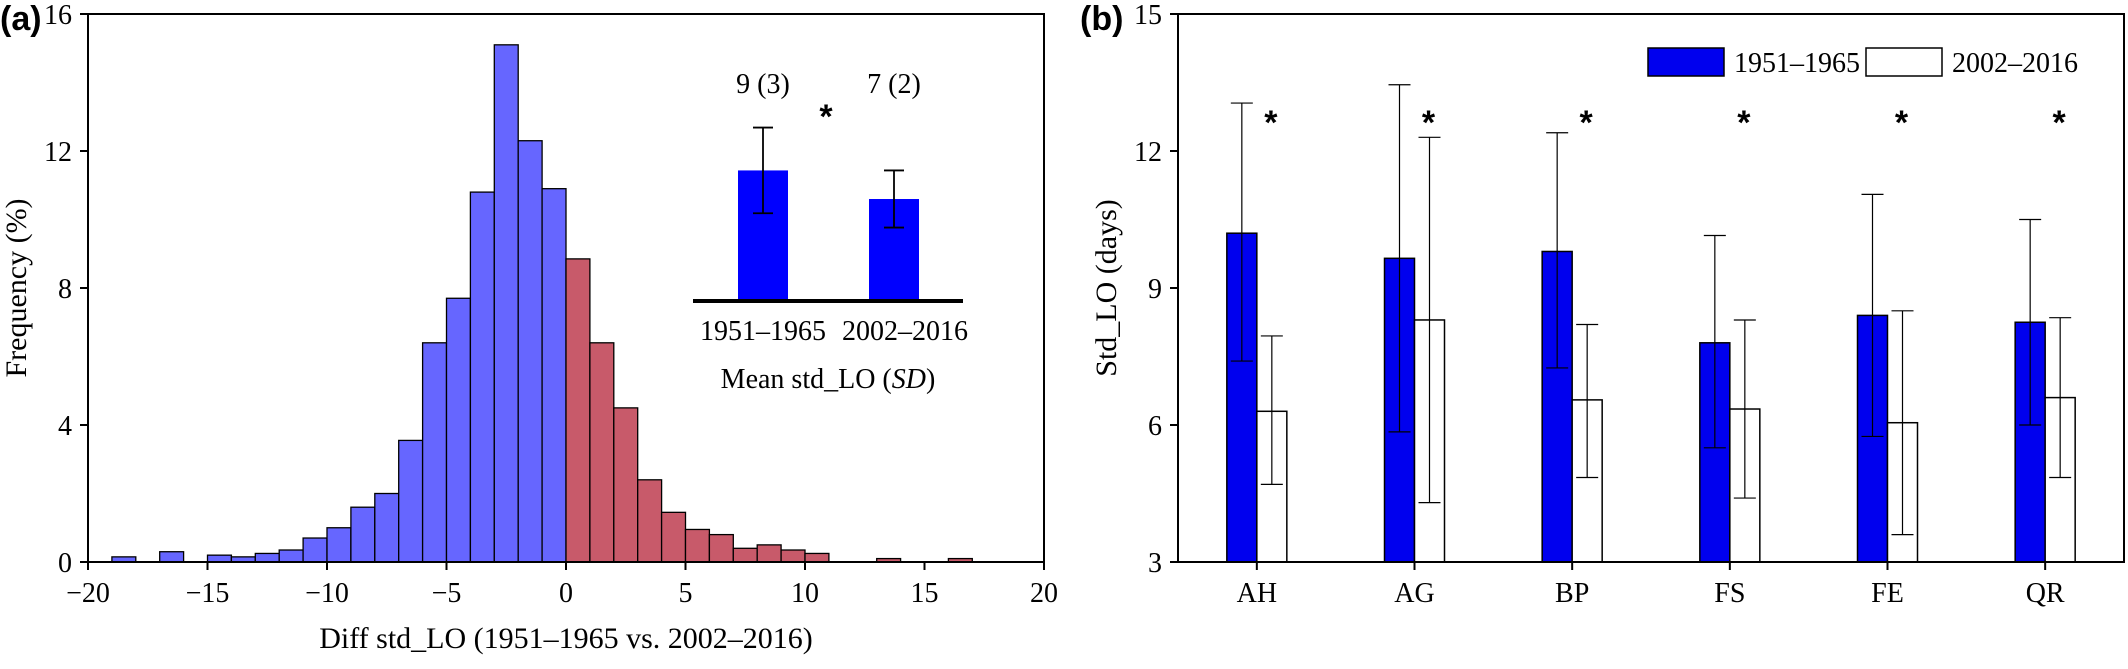 The height and width of the screenshot is (669, 2128). I want to click on x-category-label: BP, so click(1572, 593).